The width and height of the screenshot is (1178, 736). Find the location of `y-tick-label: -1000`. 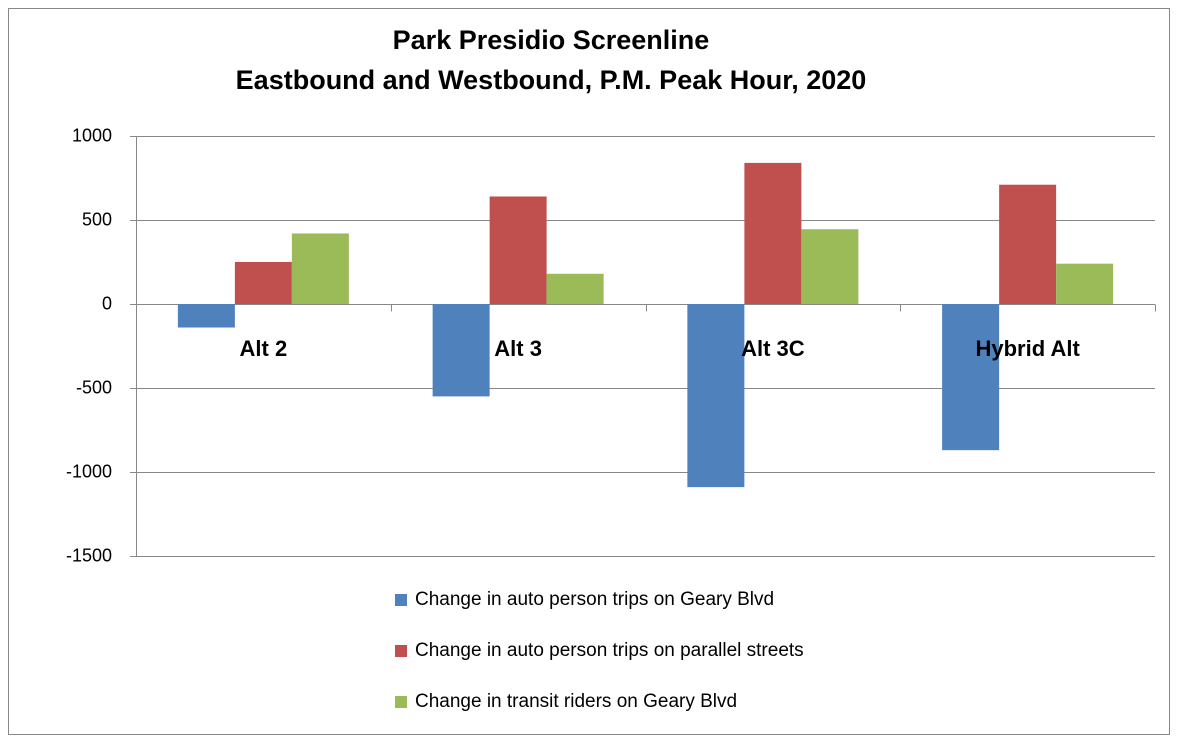

y-tick-label: -1000 is located at coordinates (89, 471).